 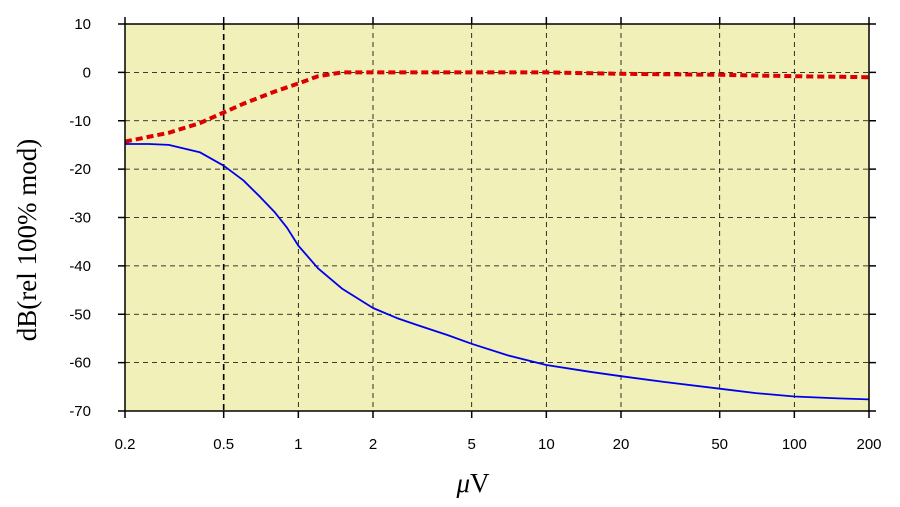 What do you see at coordinates (719, 444) in the screenshot?
I see `x-tick-label: 50` at bounding box center [719, 444].